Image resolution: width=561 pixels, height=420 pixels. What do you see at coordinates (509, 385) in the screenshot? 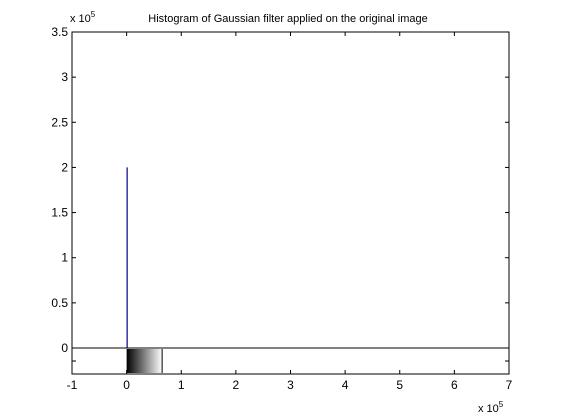
I see `x-tick-label: 7` at bounding box center [509, 385].